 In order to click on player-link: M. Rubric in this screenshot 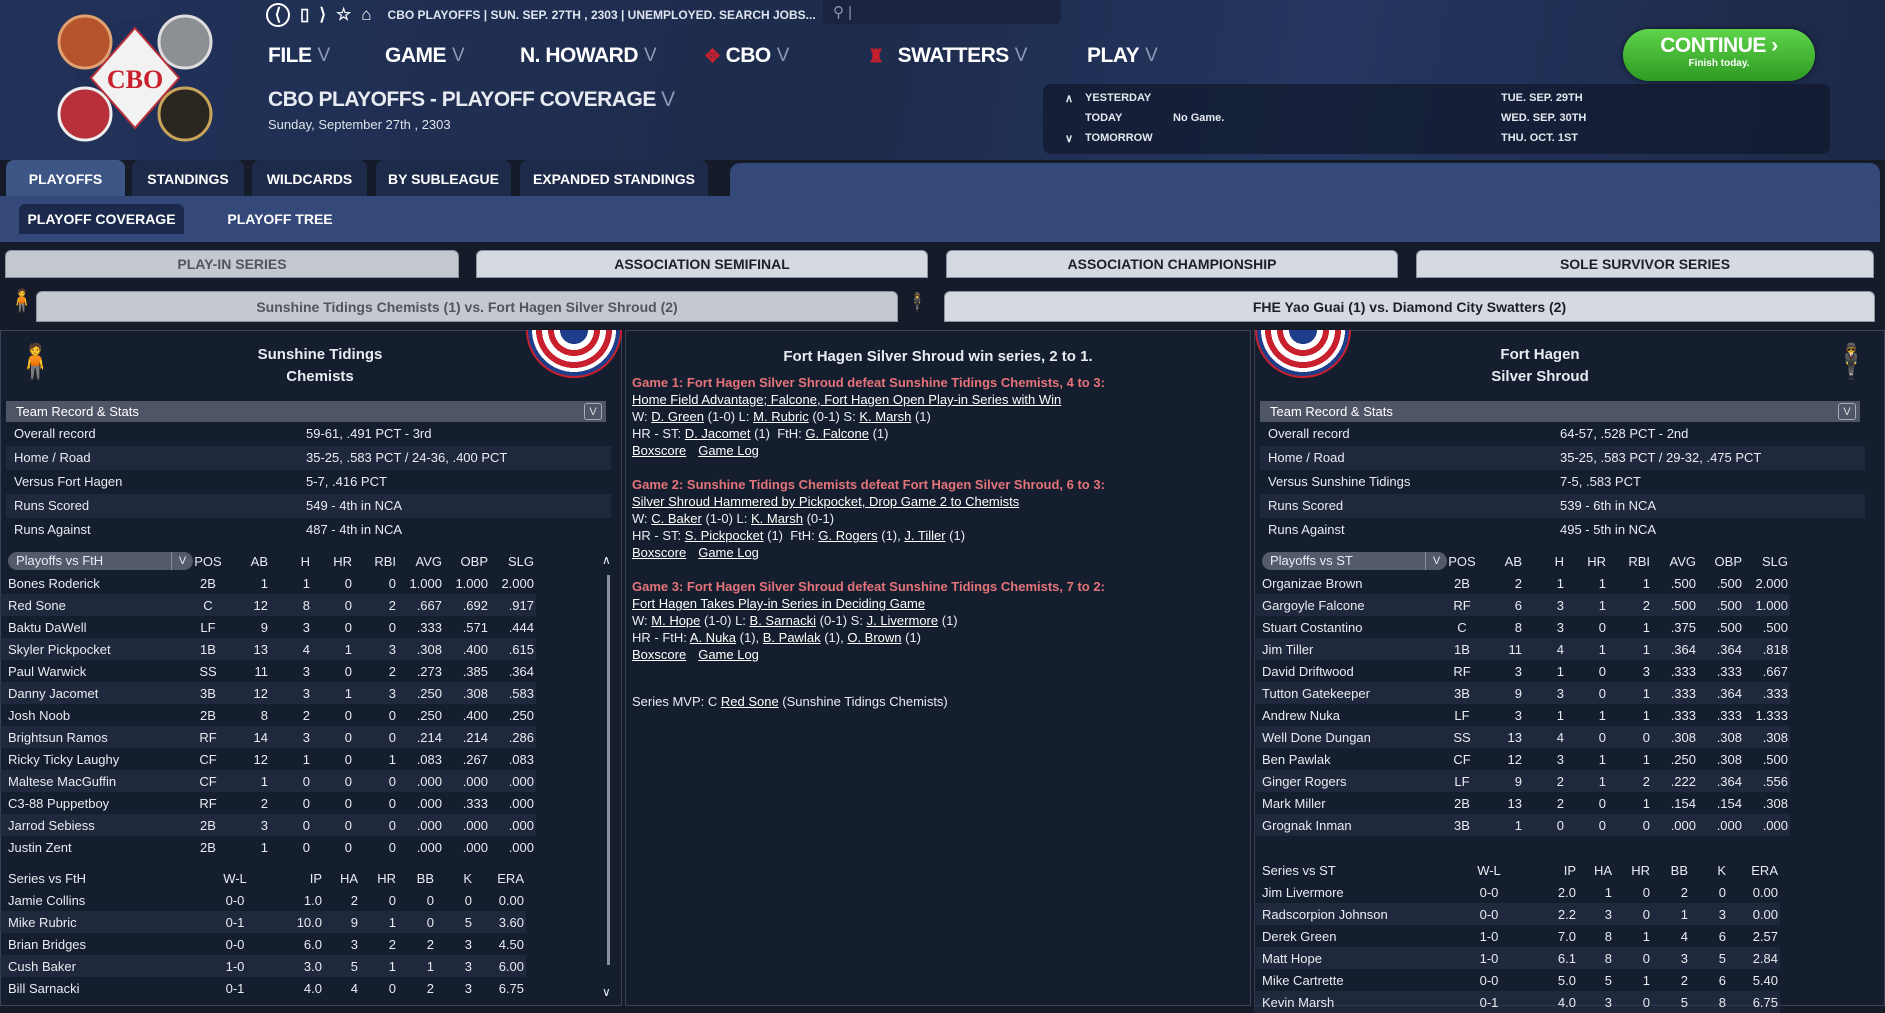, I will do `click(781, 416)`.